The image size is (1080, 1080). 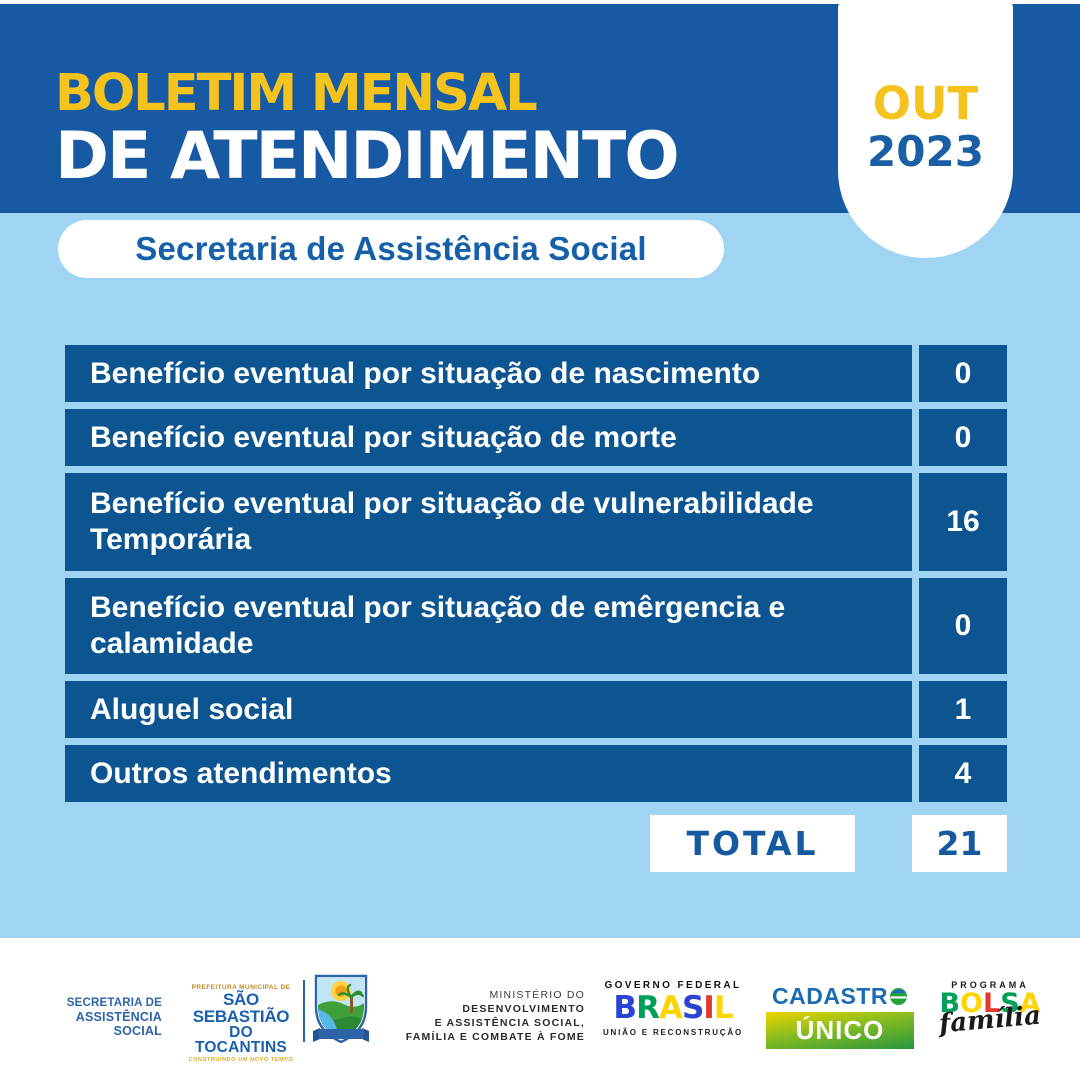 I want to click on row-label: Aluguel social, so click(x=488, y=709).